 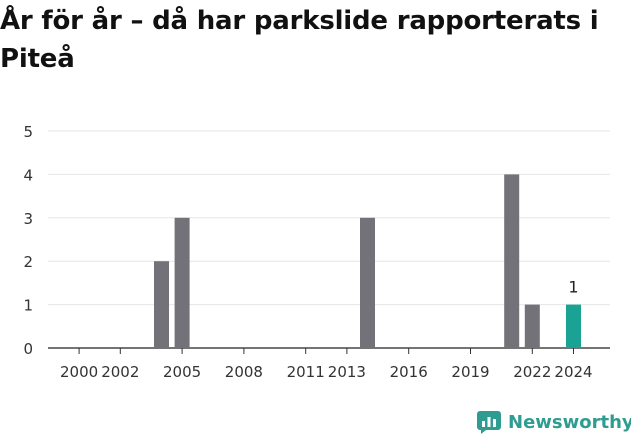 I want to click on x-tick-label: 2013, so click(x=347, y=372).